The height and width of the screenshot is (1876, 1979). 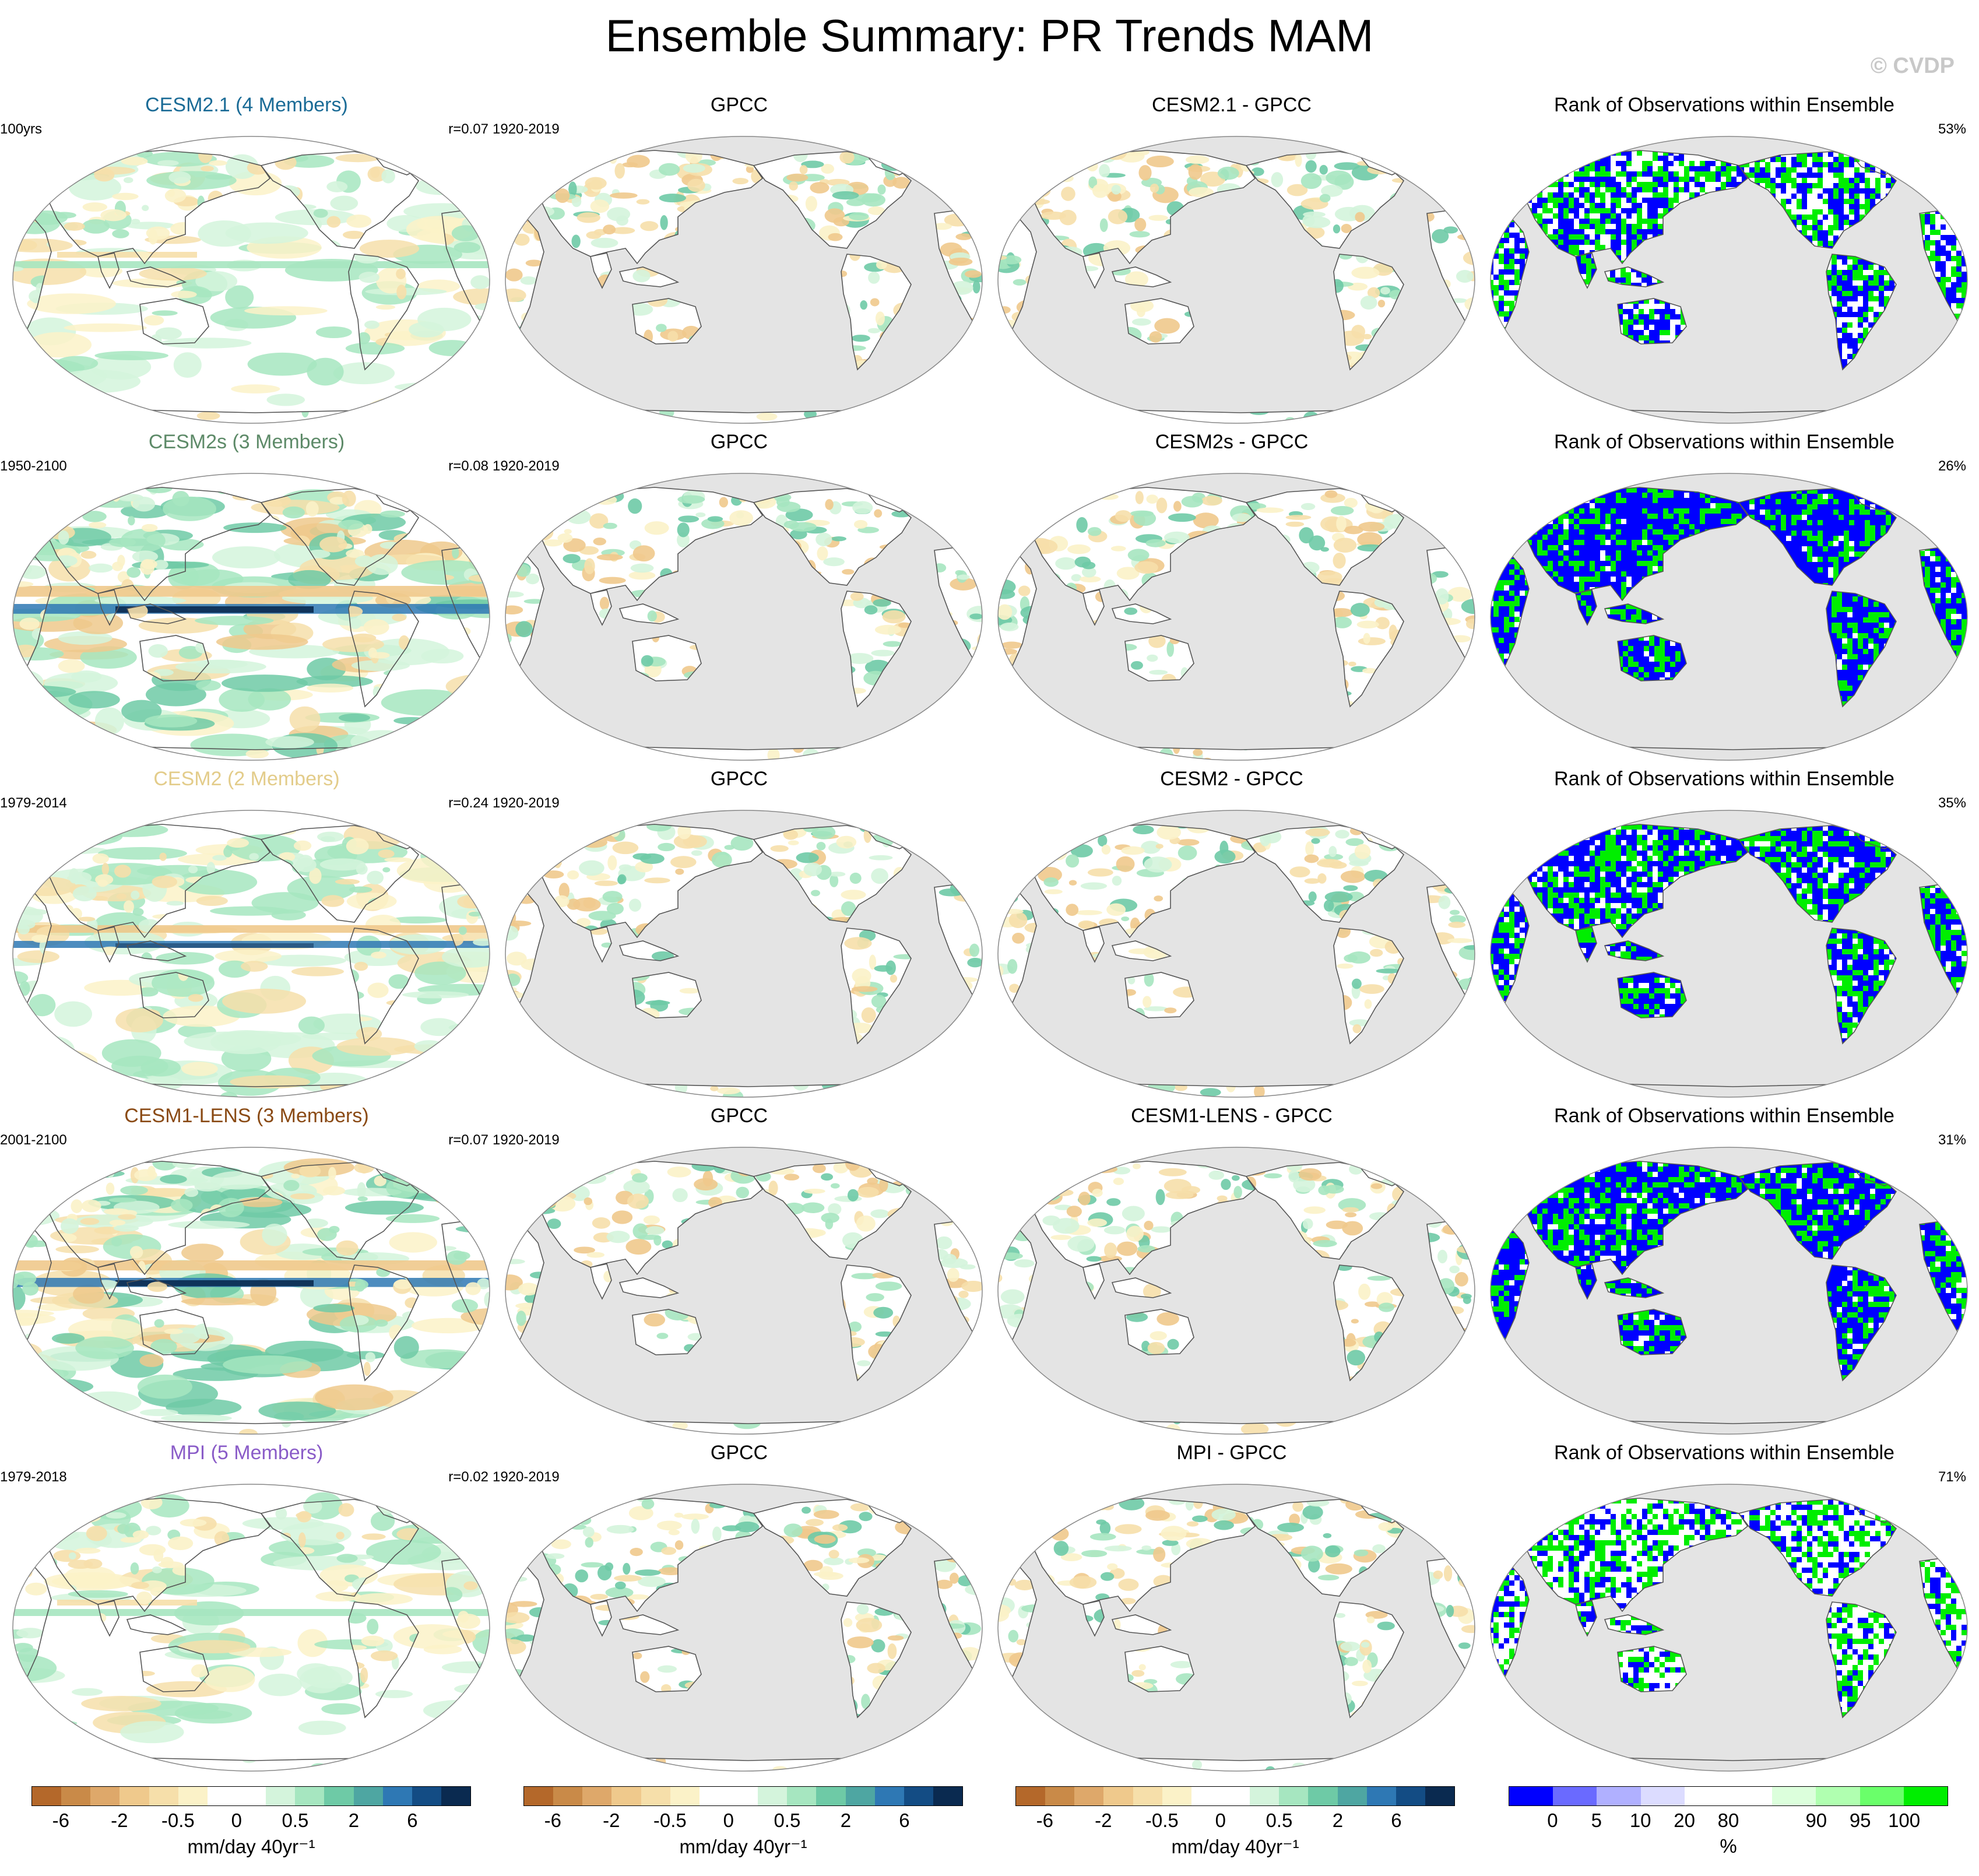 I want to click on itcz-wet-band, so click(x=252, y=264).